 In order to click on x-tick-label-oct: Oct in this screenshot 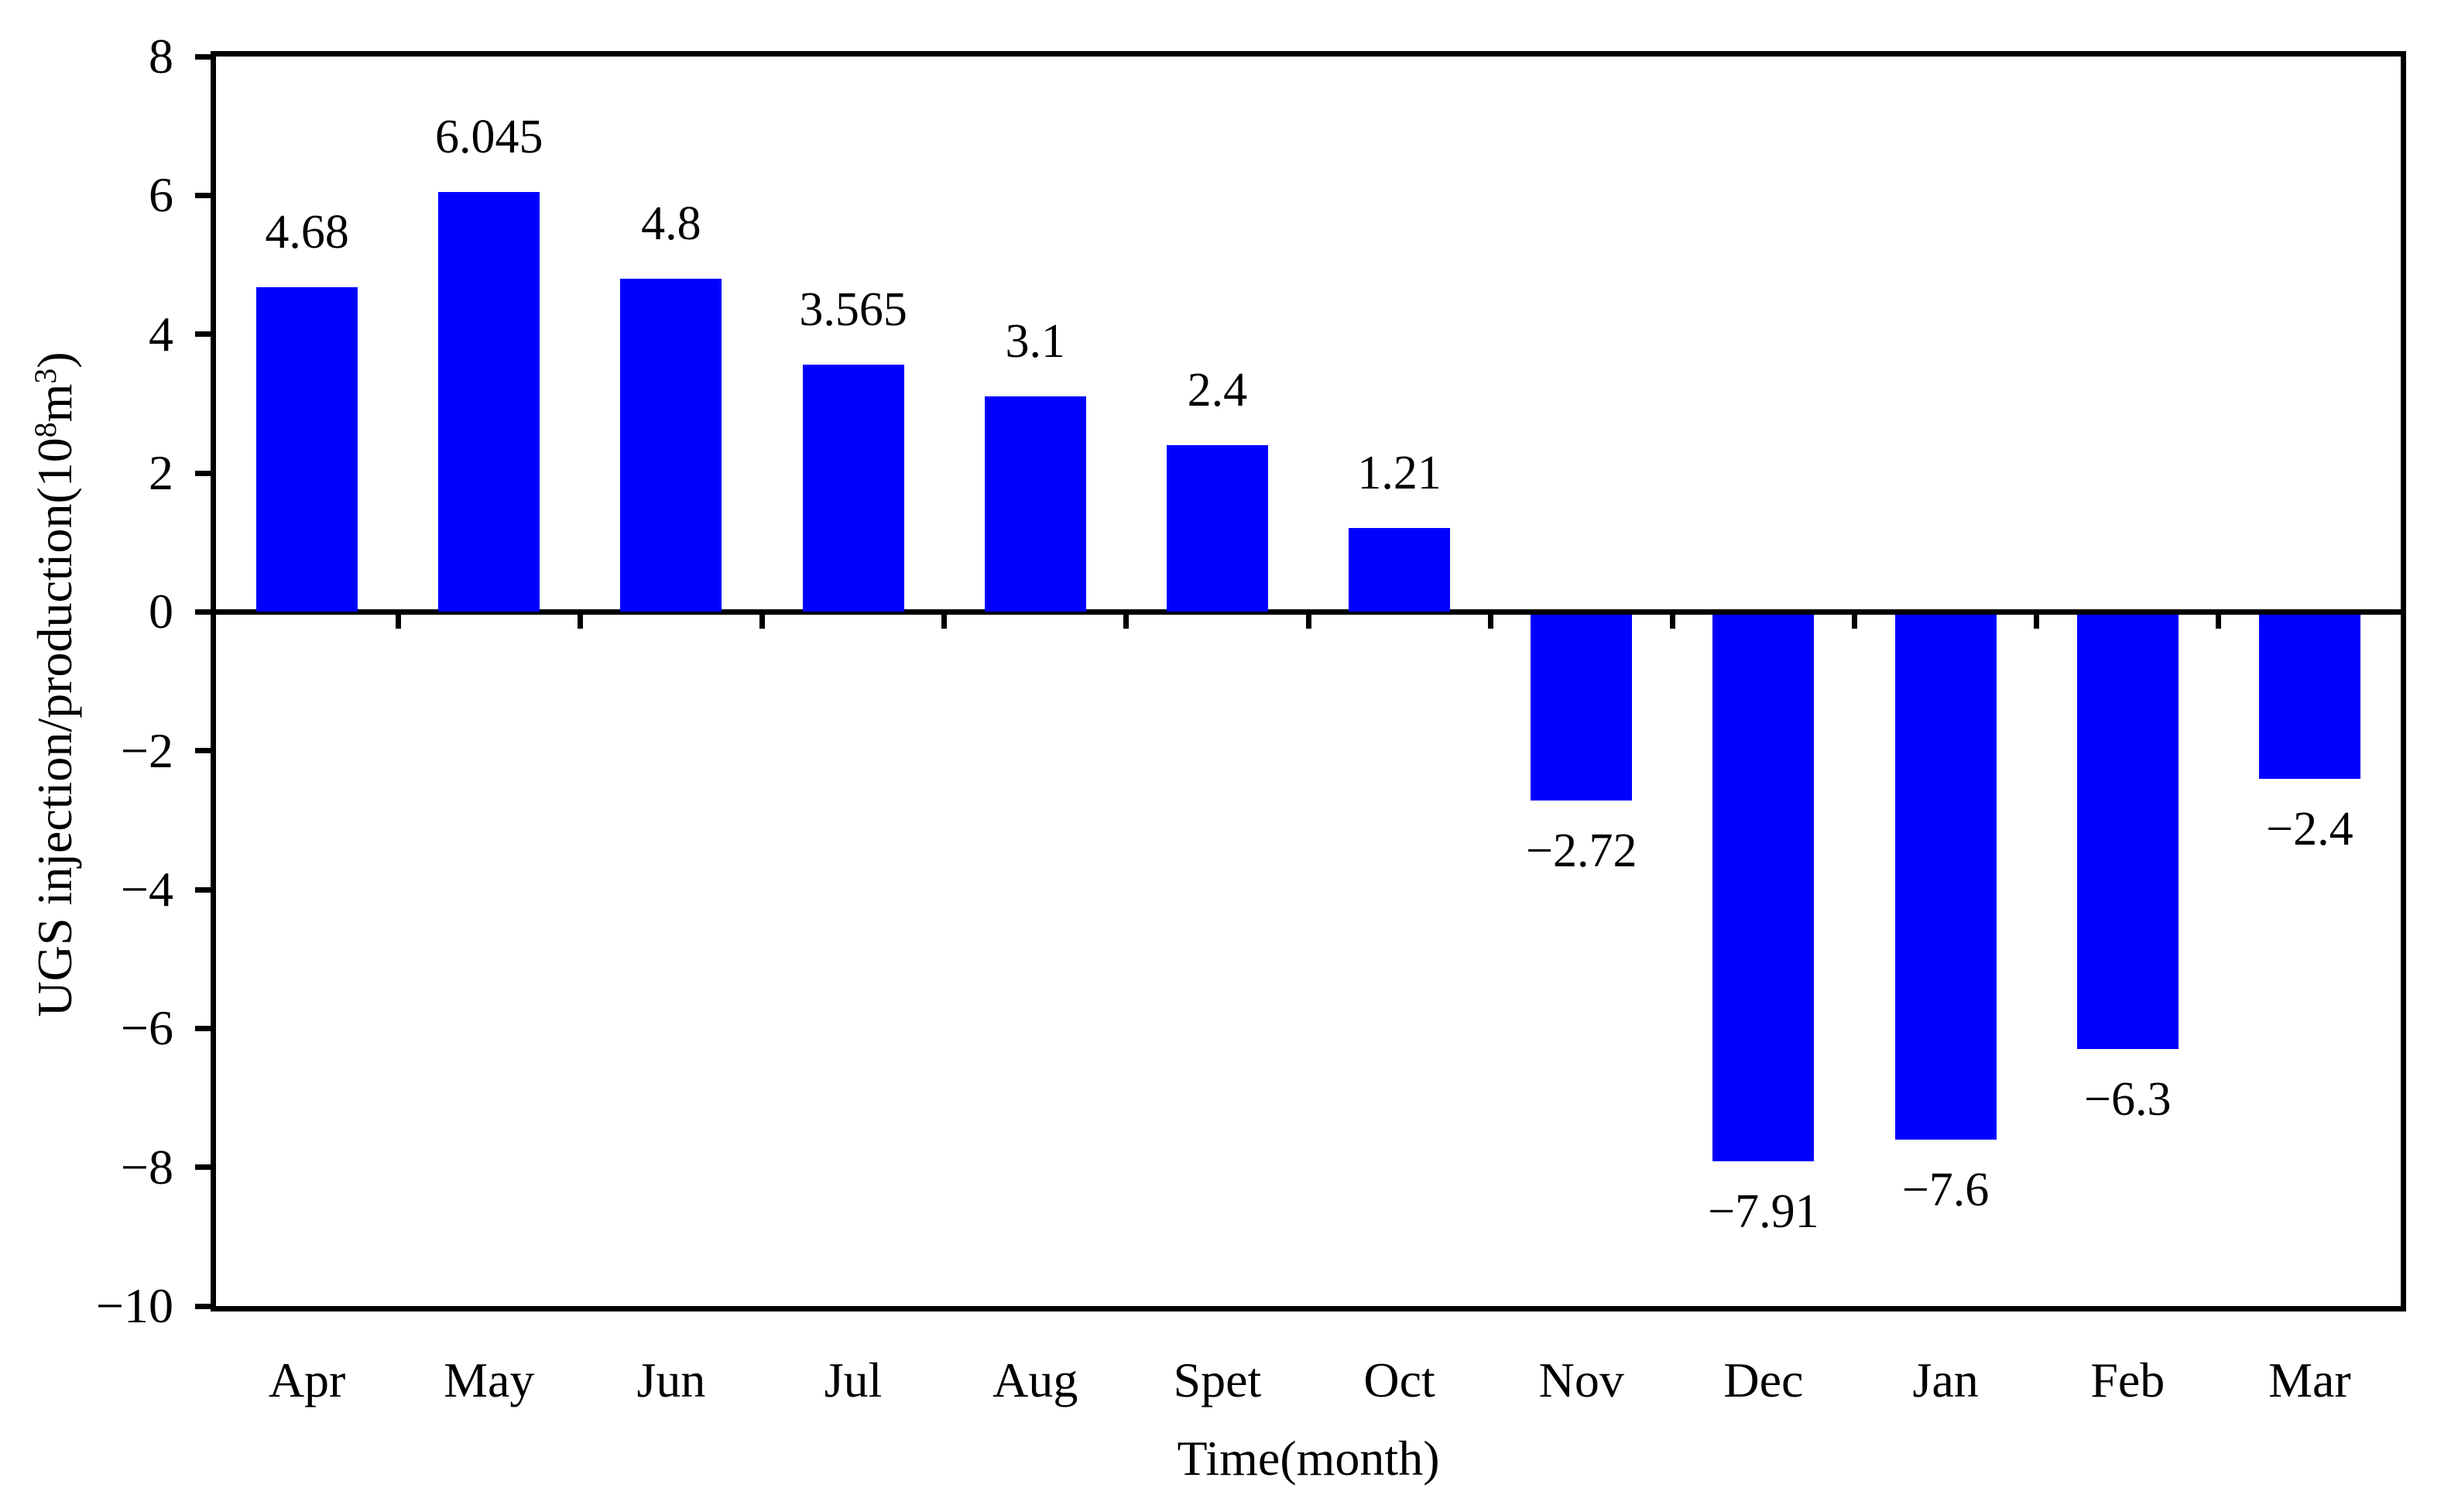, I will do `click(1399, 1380)`.